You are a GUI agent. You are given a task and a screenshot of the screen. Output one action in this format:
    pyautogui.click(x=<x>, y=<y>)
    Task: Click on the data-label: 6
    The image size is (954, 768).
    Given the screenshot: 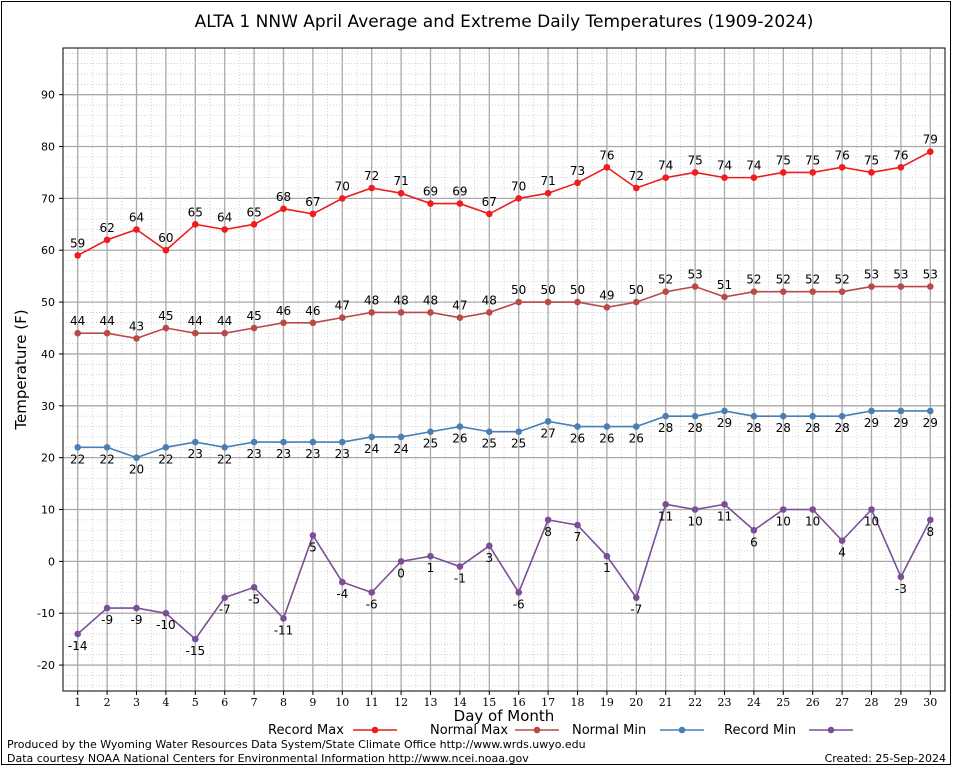 What is the action you would take?
    pyautogui.click(x=754, y=542)
    